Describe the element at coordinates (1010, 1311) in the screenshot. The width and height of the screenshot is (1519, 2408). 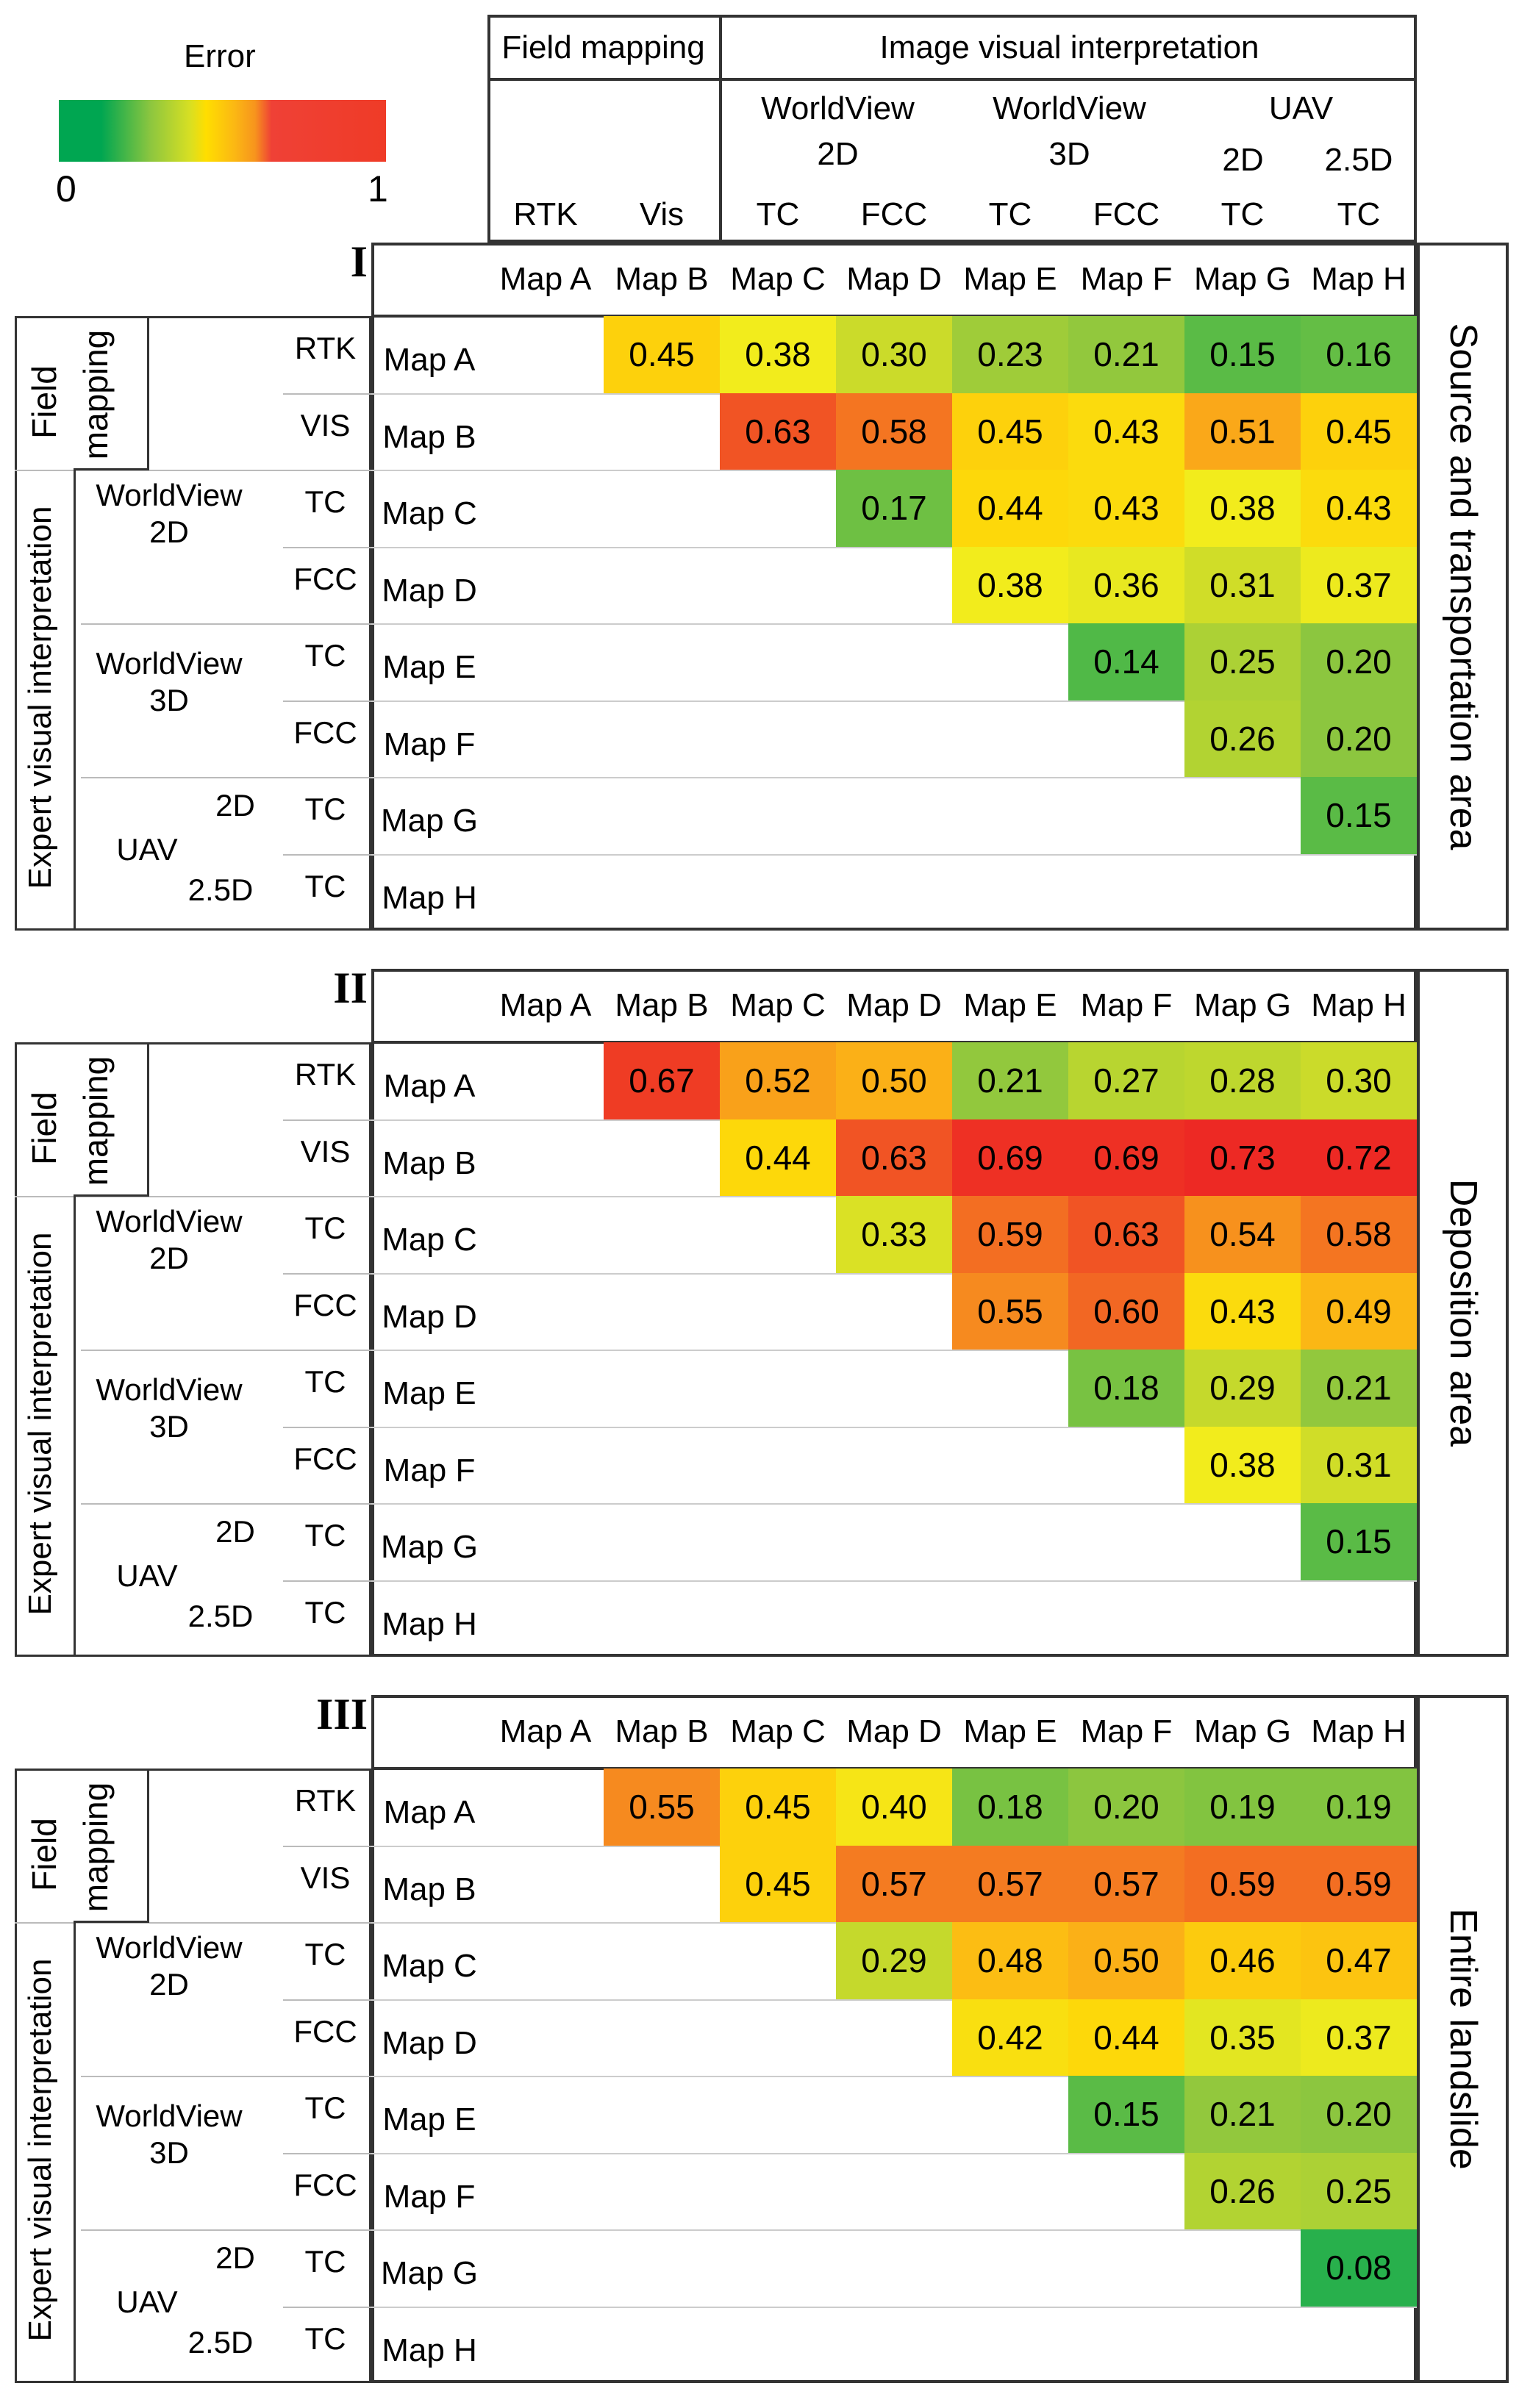
I see `heatmap-cell: 0.55` at that location.